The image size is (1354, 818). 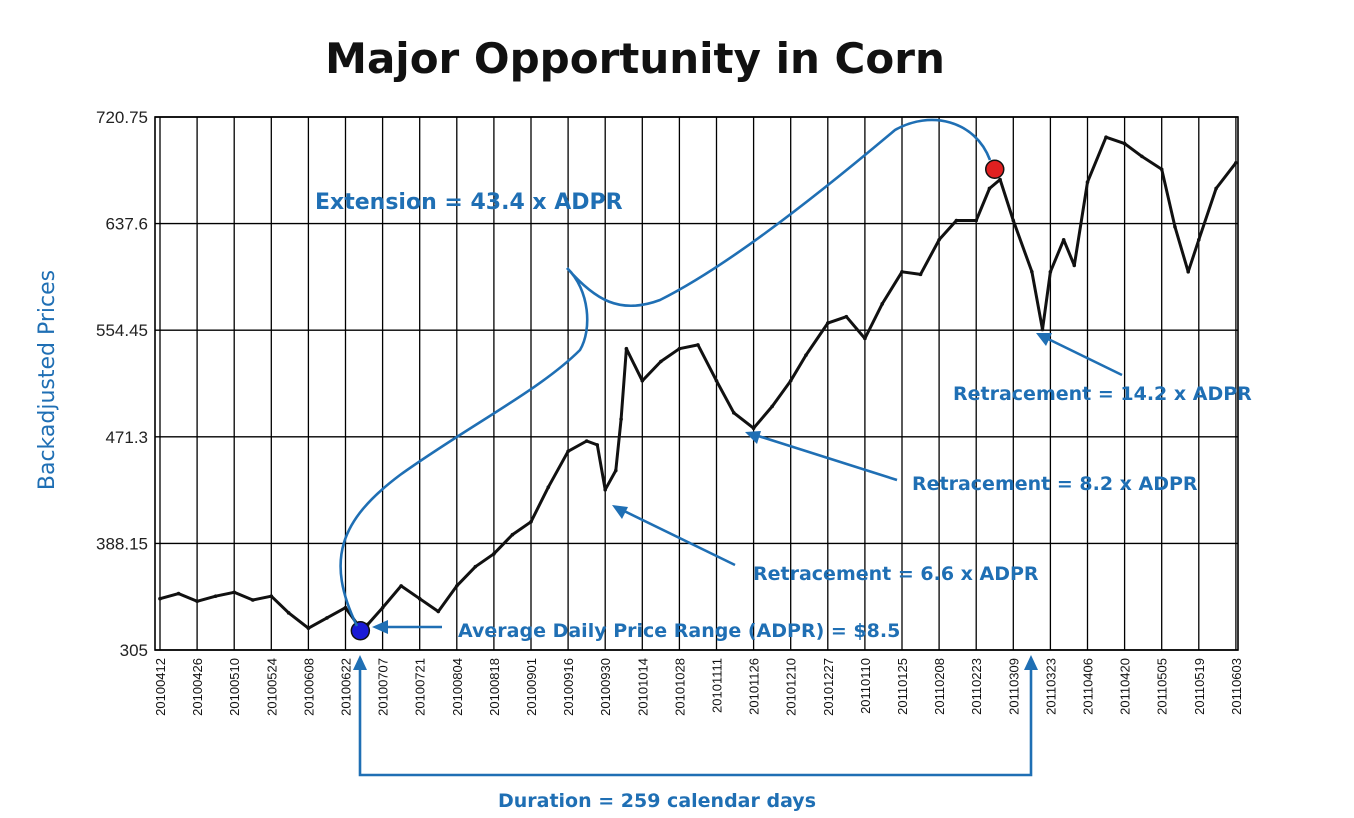 What do you see at coordinates (122, 330) in the screenshot?
I see `y-tick-label: 554.45` at bounding box center [122, 330].